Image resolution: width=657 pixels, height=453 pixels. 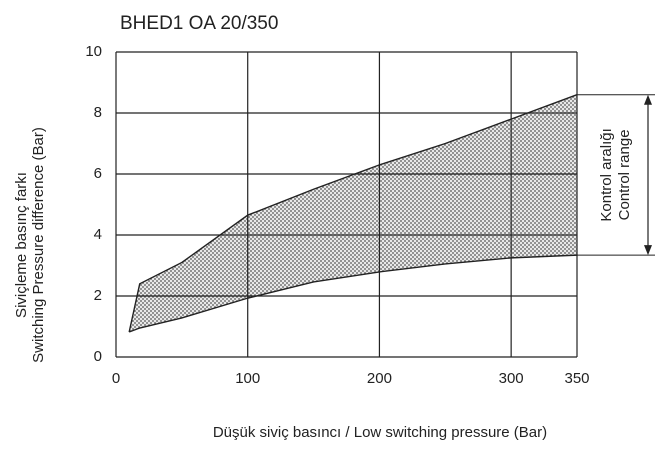 What do you see at coordinates (576, 378) in the screenshot?
I see `x-tick-label: 350` at bounding box center [576, 378].